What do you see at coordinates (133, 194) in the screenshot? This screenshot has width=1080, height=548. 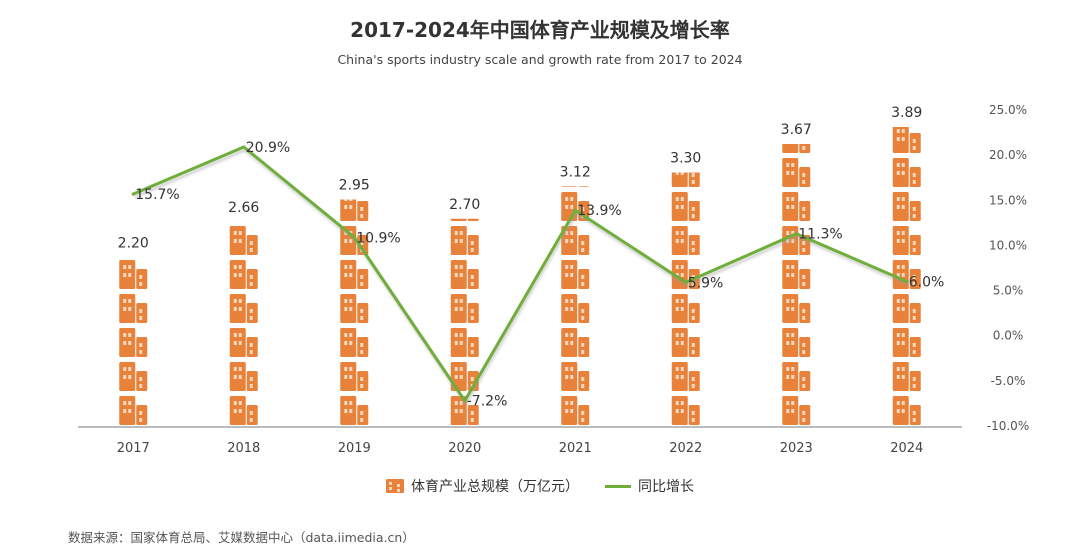 I see `growth-point-2017` at bounding box center [133, 194].